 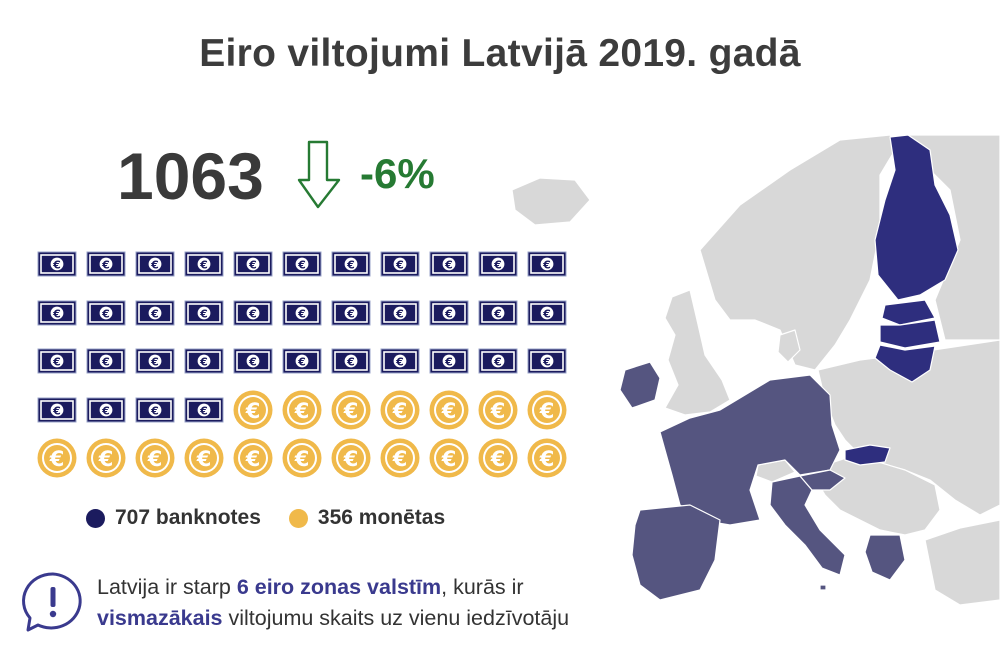 What do you see at coordinates (905, 363) in the screenshot?
I see `map-lithuania` at bounding box center [905, 363].